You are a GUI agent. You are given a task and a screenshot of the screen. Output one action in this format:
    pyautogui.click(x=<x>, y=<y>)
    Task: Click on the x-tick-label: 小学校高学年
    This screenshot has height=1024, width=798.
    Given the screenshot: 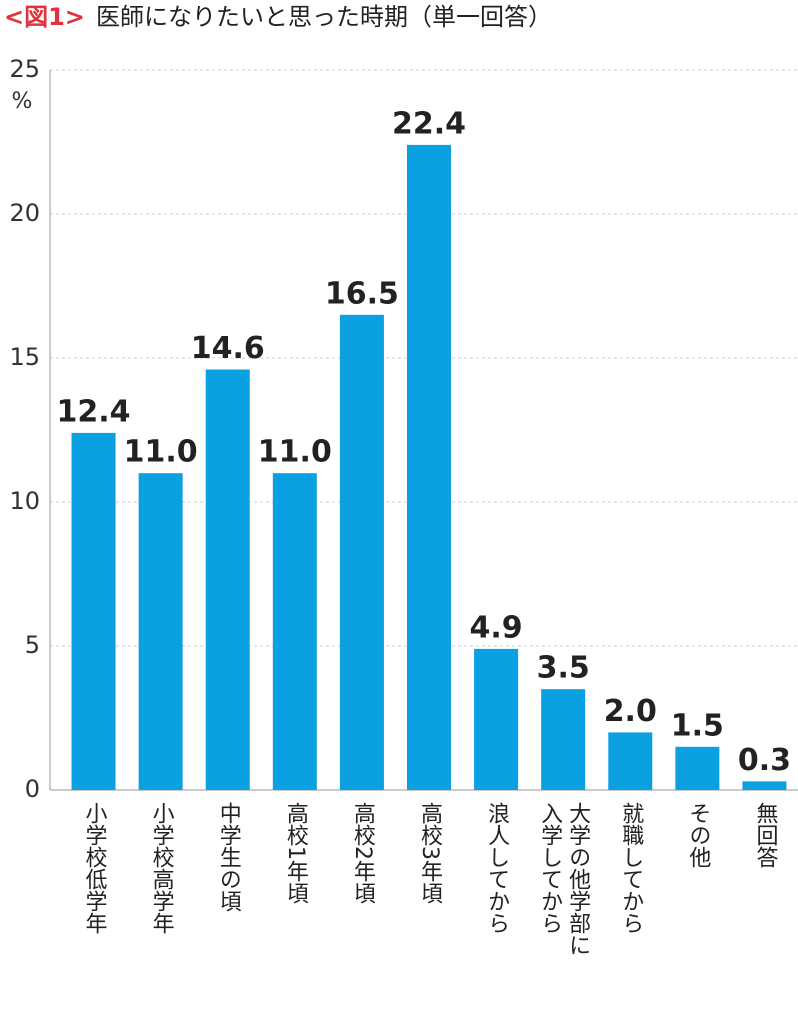 What is the action you would take?
    pyautogui.click(x=161, y=868)
    